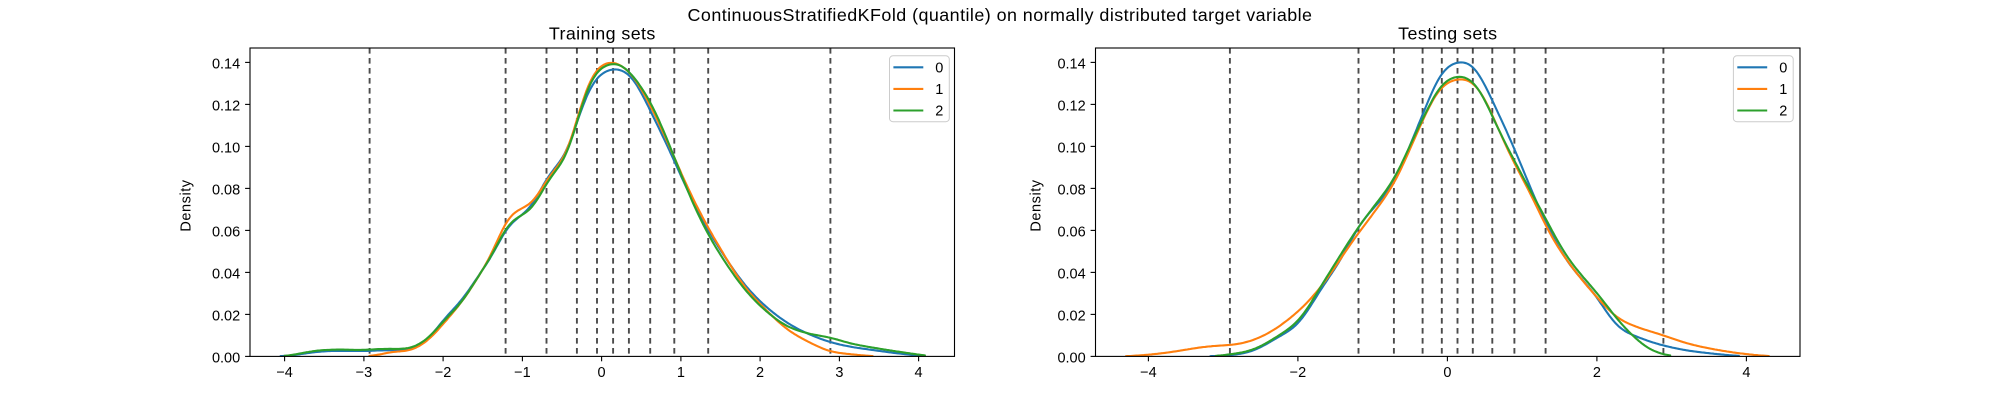 The width and height of the screenshot is (2000, 400). Describe the element at coordinates (1447, 34) in the screenshot. I see `svg-text: Testing sets` at that location.